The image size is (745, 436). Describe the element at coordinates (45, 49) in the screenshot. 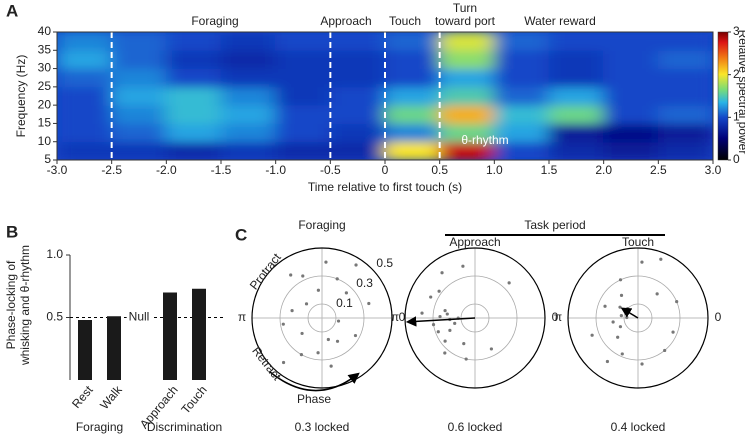

I see `y-tick-label: 35` at that location.